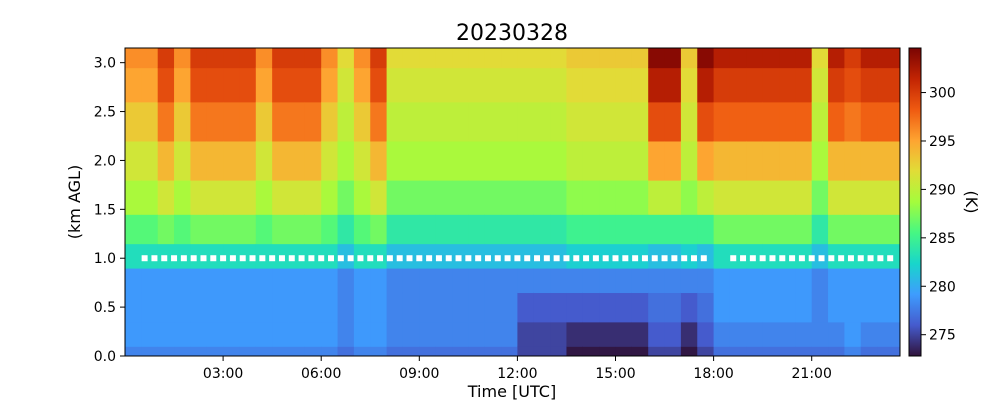 The image size is (1000, 404). What do you see at coordinates (105, 210) in the screenshot?
I see `y-tick-label: 1.5` at bounding box center [105, 210].